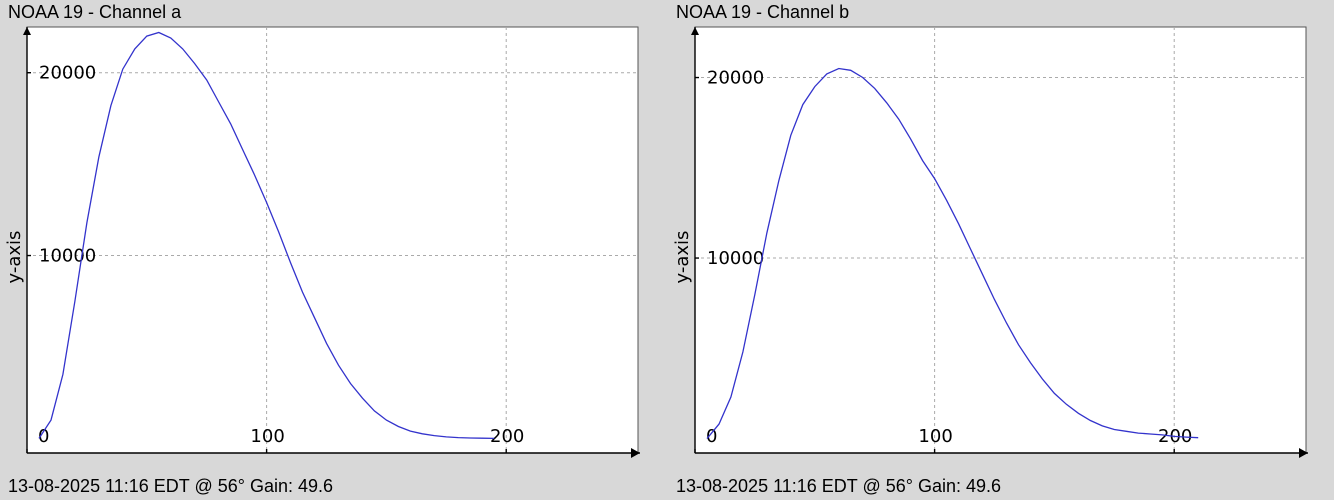  Describe the element at coordinates (763, 12) in the screenshot. I see `chart-title: NOAA 19 - Channel b` at that location.